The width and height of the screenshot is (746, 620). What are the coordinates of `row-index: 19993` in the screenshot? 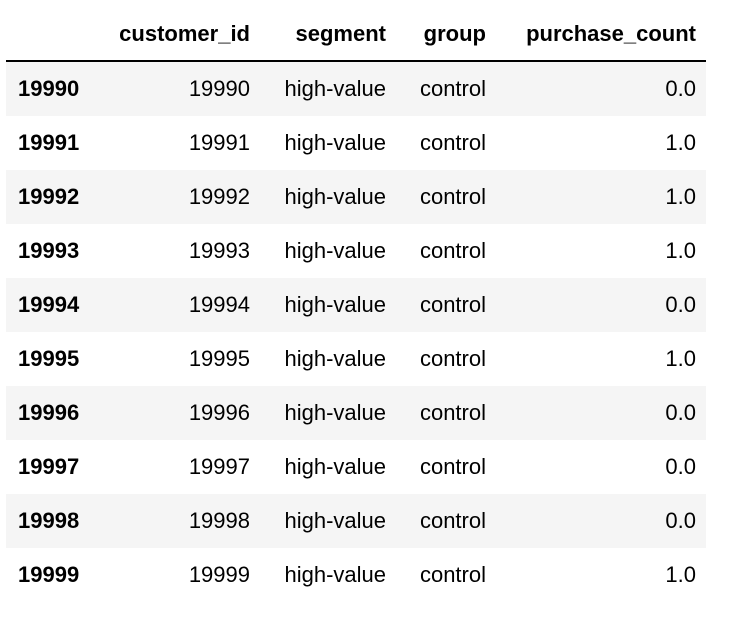 It's located at (49, 250).